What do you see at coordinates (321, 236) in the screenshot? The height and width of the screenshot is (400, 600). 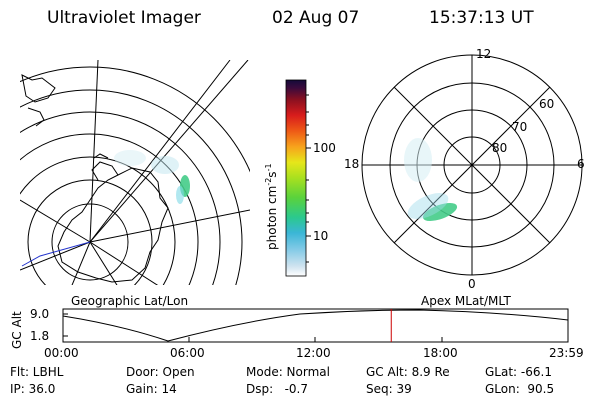 I see `colorbar-tick-10: 10` at bounding box center [321, 236].